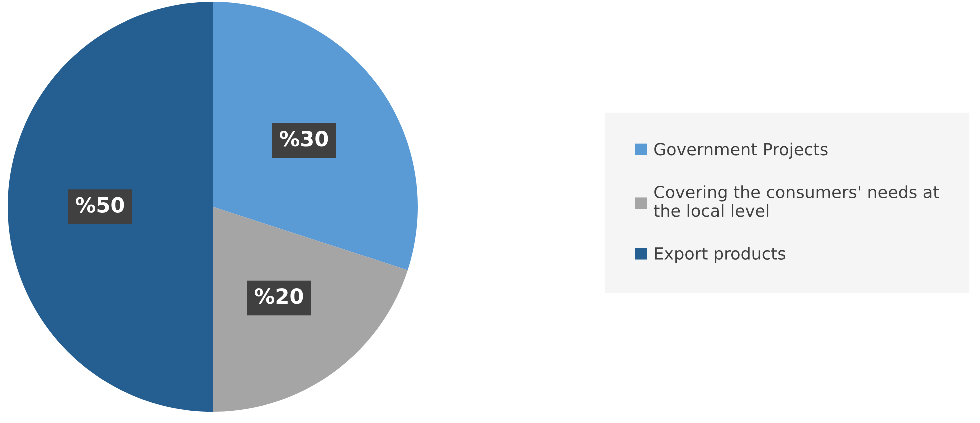 This screenshot has height=423, width=980. Describe the element at coordinates (797, 202) in the screenshot. I see `legend-label: Covering the consumers' needs at the local level` at that location.